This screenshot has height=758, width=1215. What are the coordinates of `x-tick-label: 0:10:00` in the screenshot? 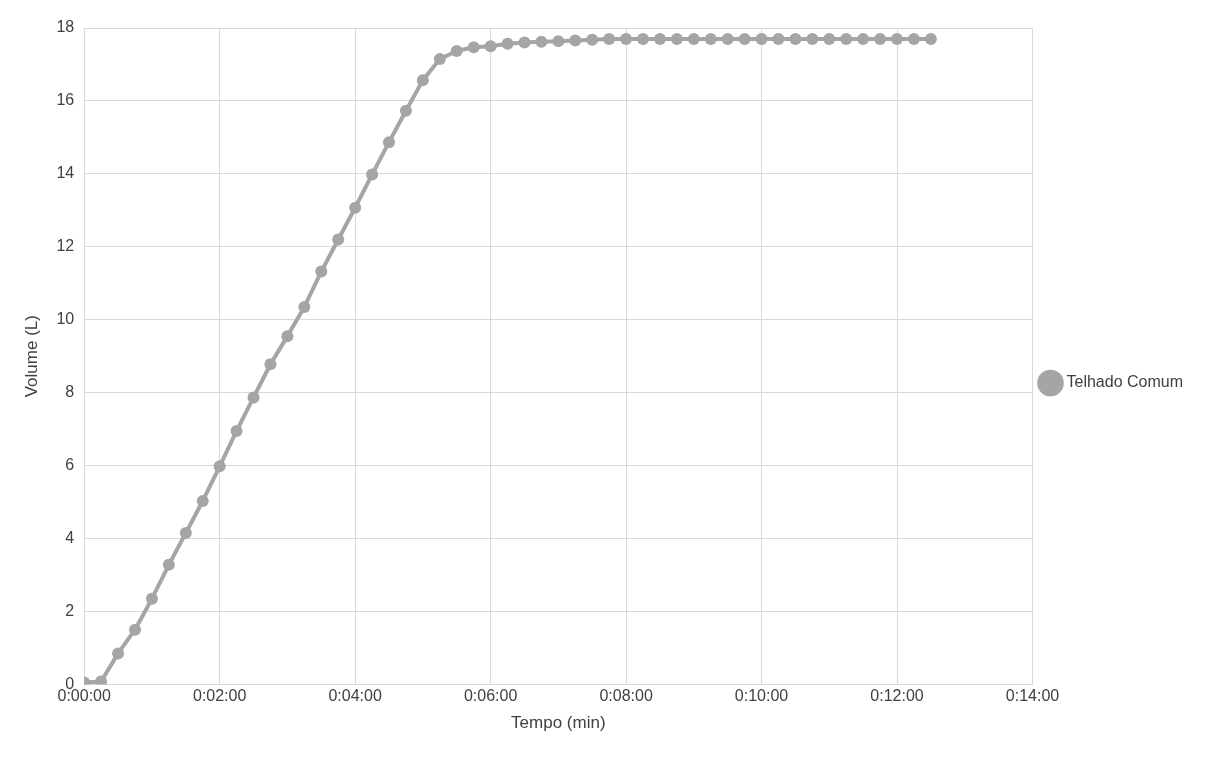 It's located at (761, 696).